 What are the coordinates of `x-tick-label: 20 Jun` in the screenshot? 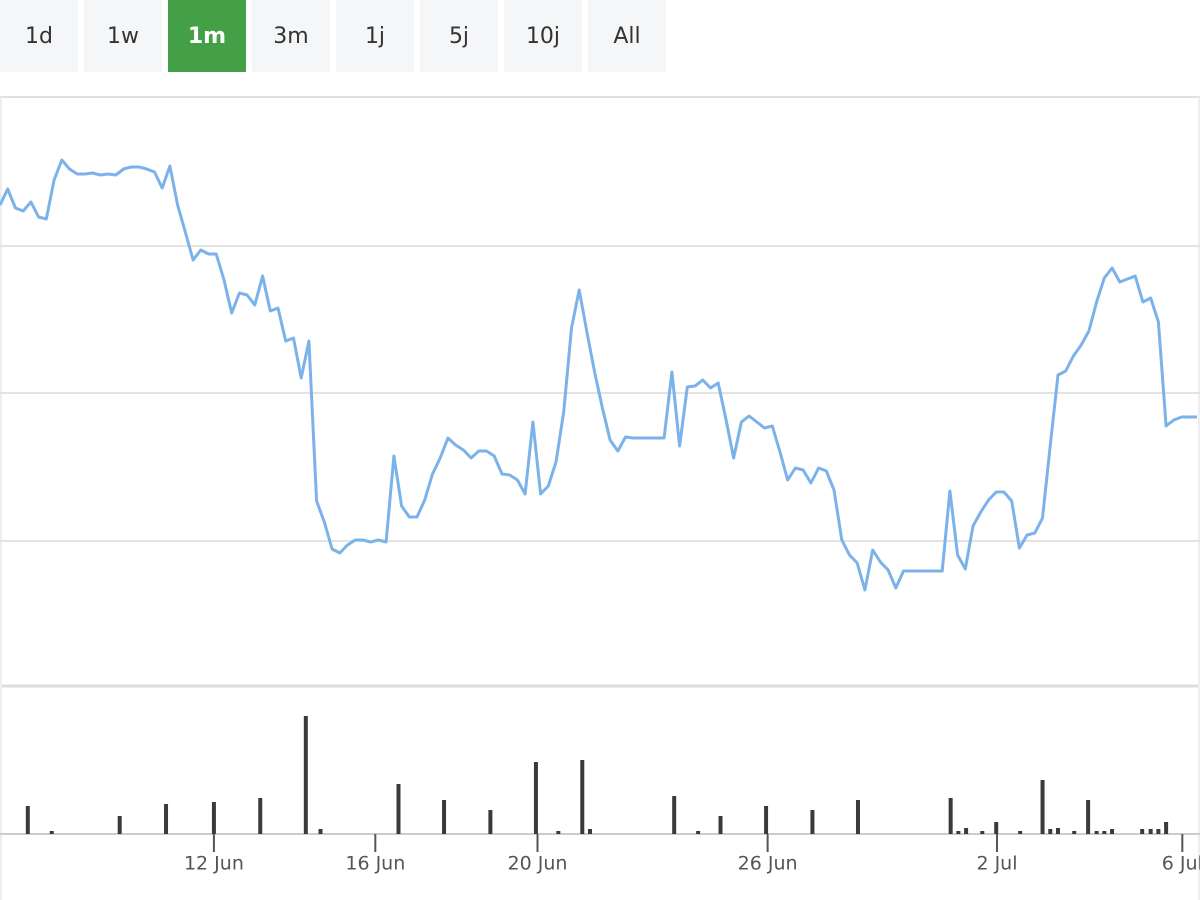 It's located at (538, 864).